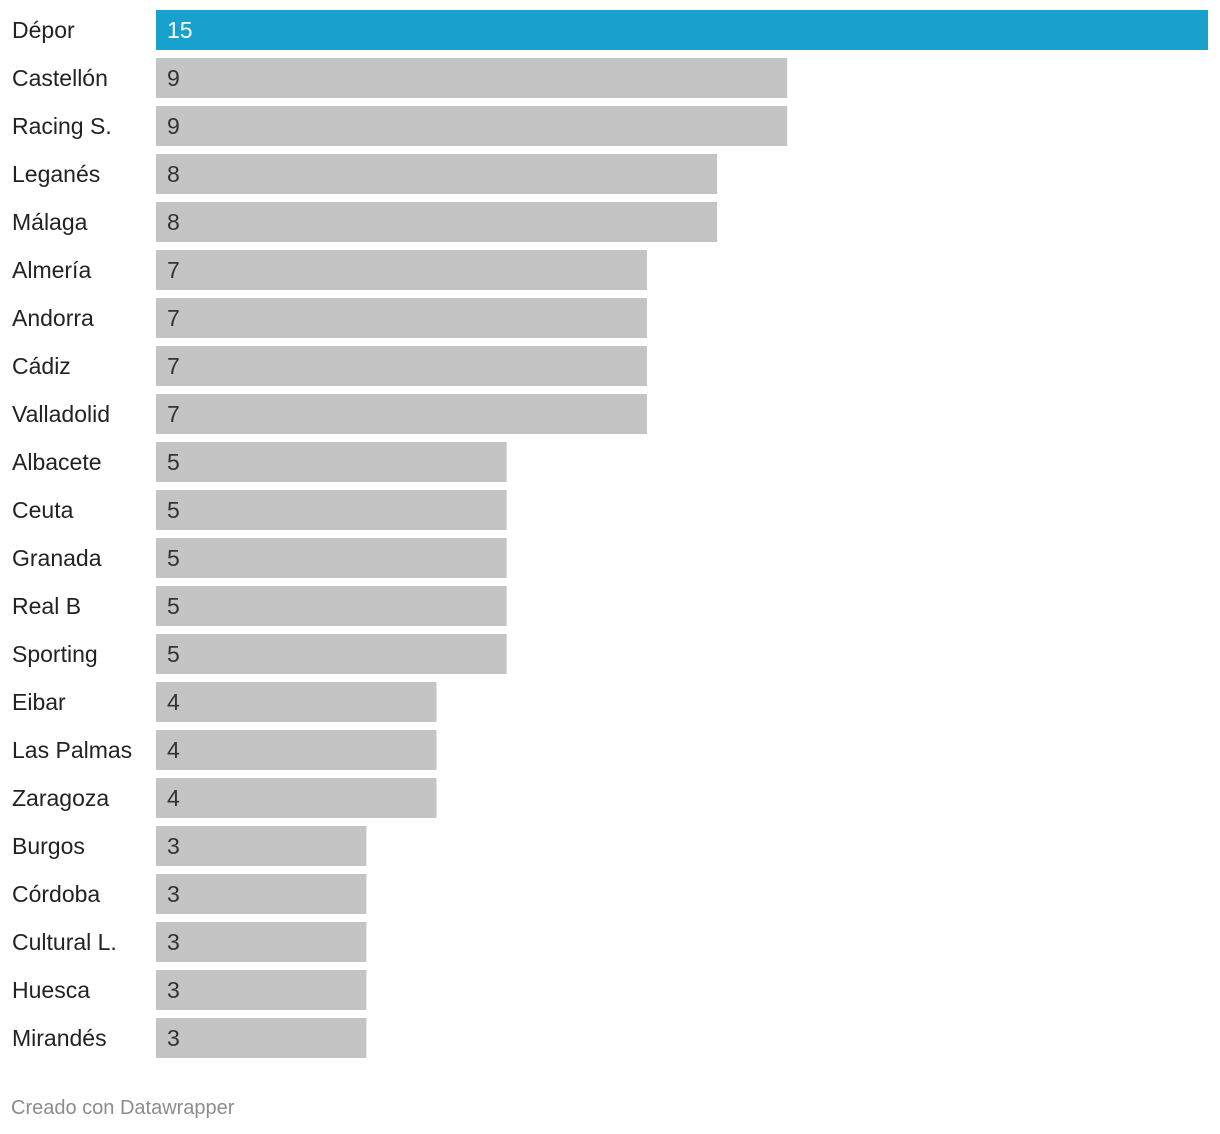  I want to click on value-label: 15, so click(180, 30).